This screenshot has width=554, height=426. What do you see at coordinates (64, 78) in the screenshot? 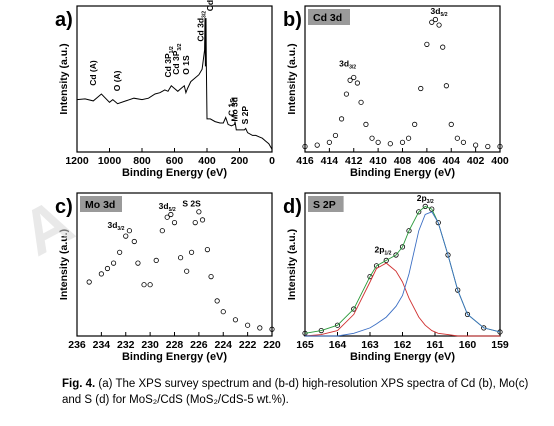
I see `y-axis-label-a: Intensity (a.u.)` at bounding box center [64, 78].